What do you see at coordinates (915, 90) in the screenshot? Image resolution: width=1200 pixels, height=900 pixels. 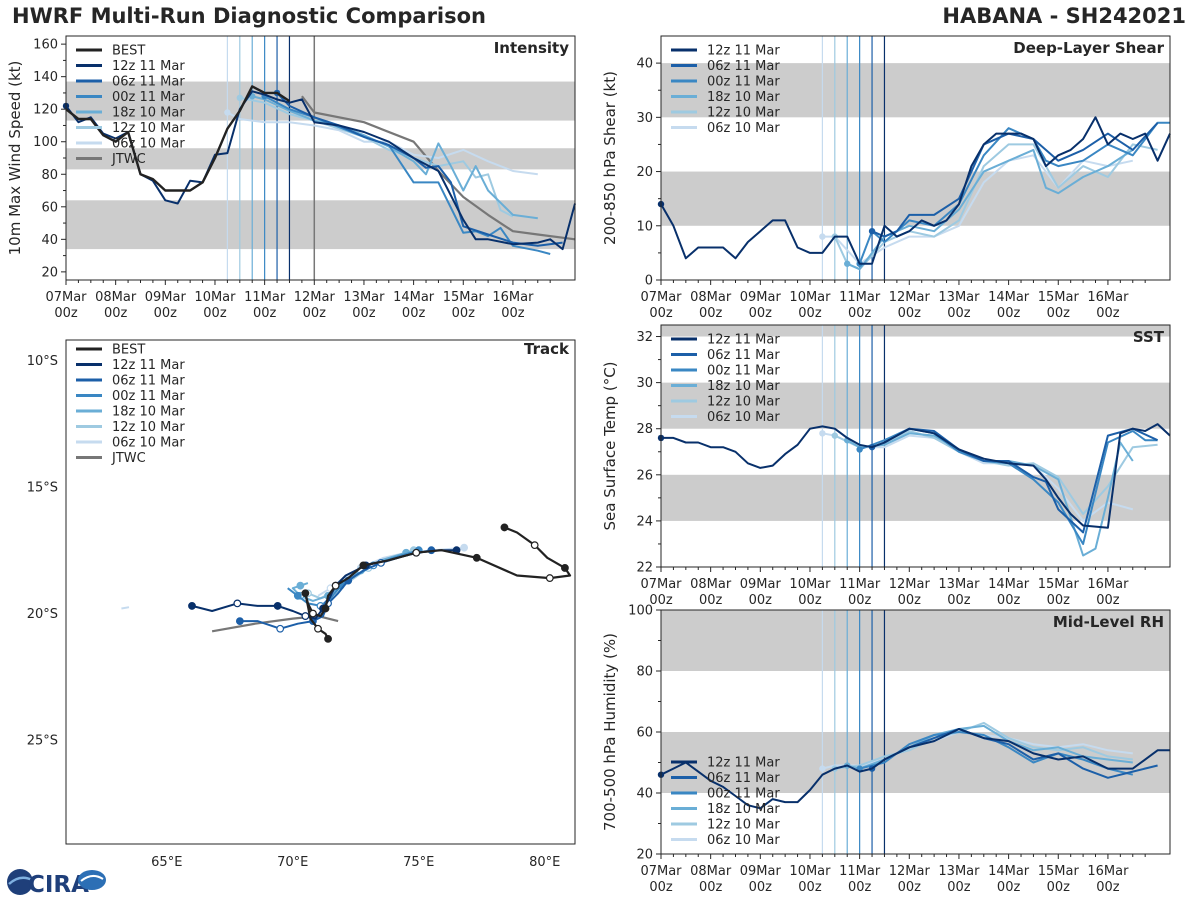 I see `shear-band` at bounding box center [915, 90].